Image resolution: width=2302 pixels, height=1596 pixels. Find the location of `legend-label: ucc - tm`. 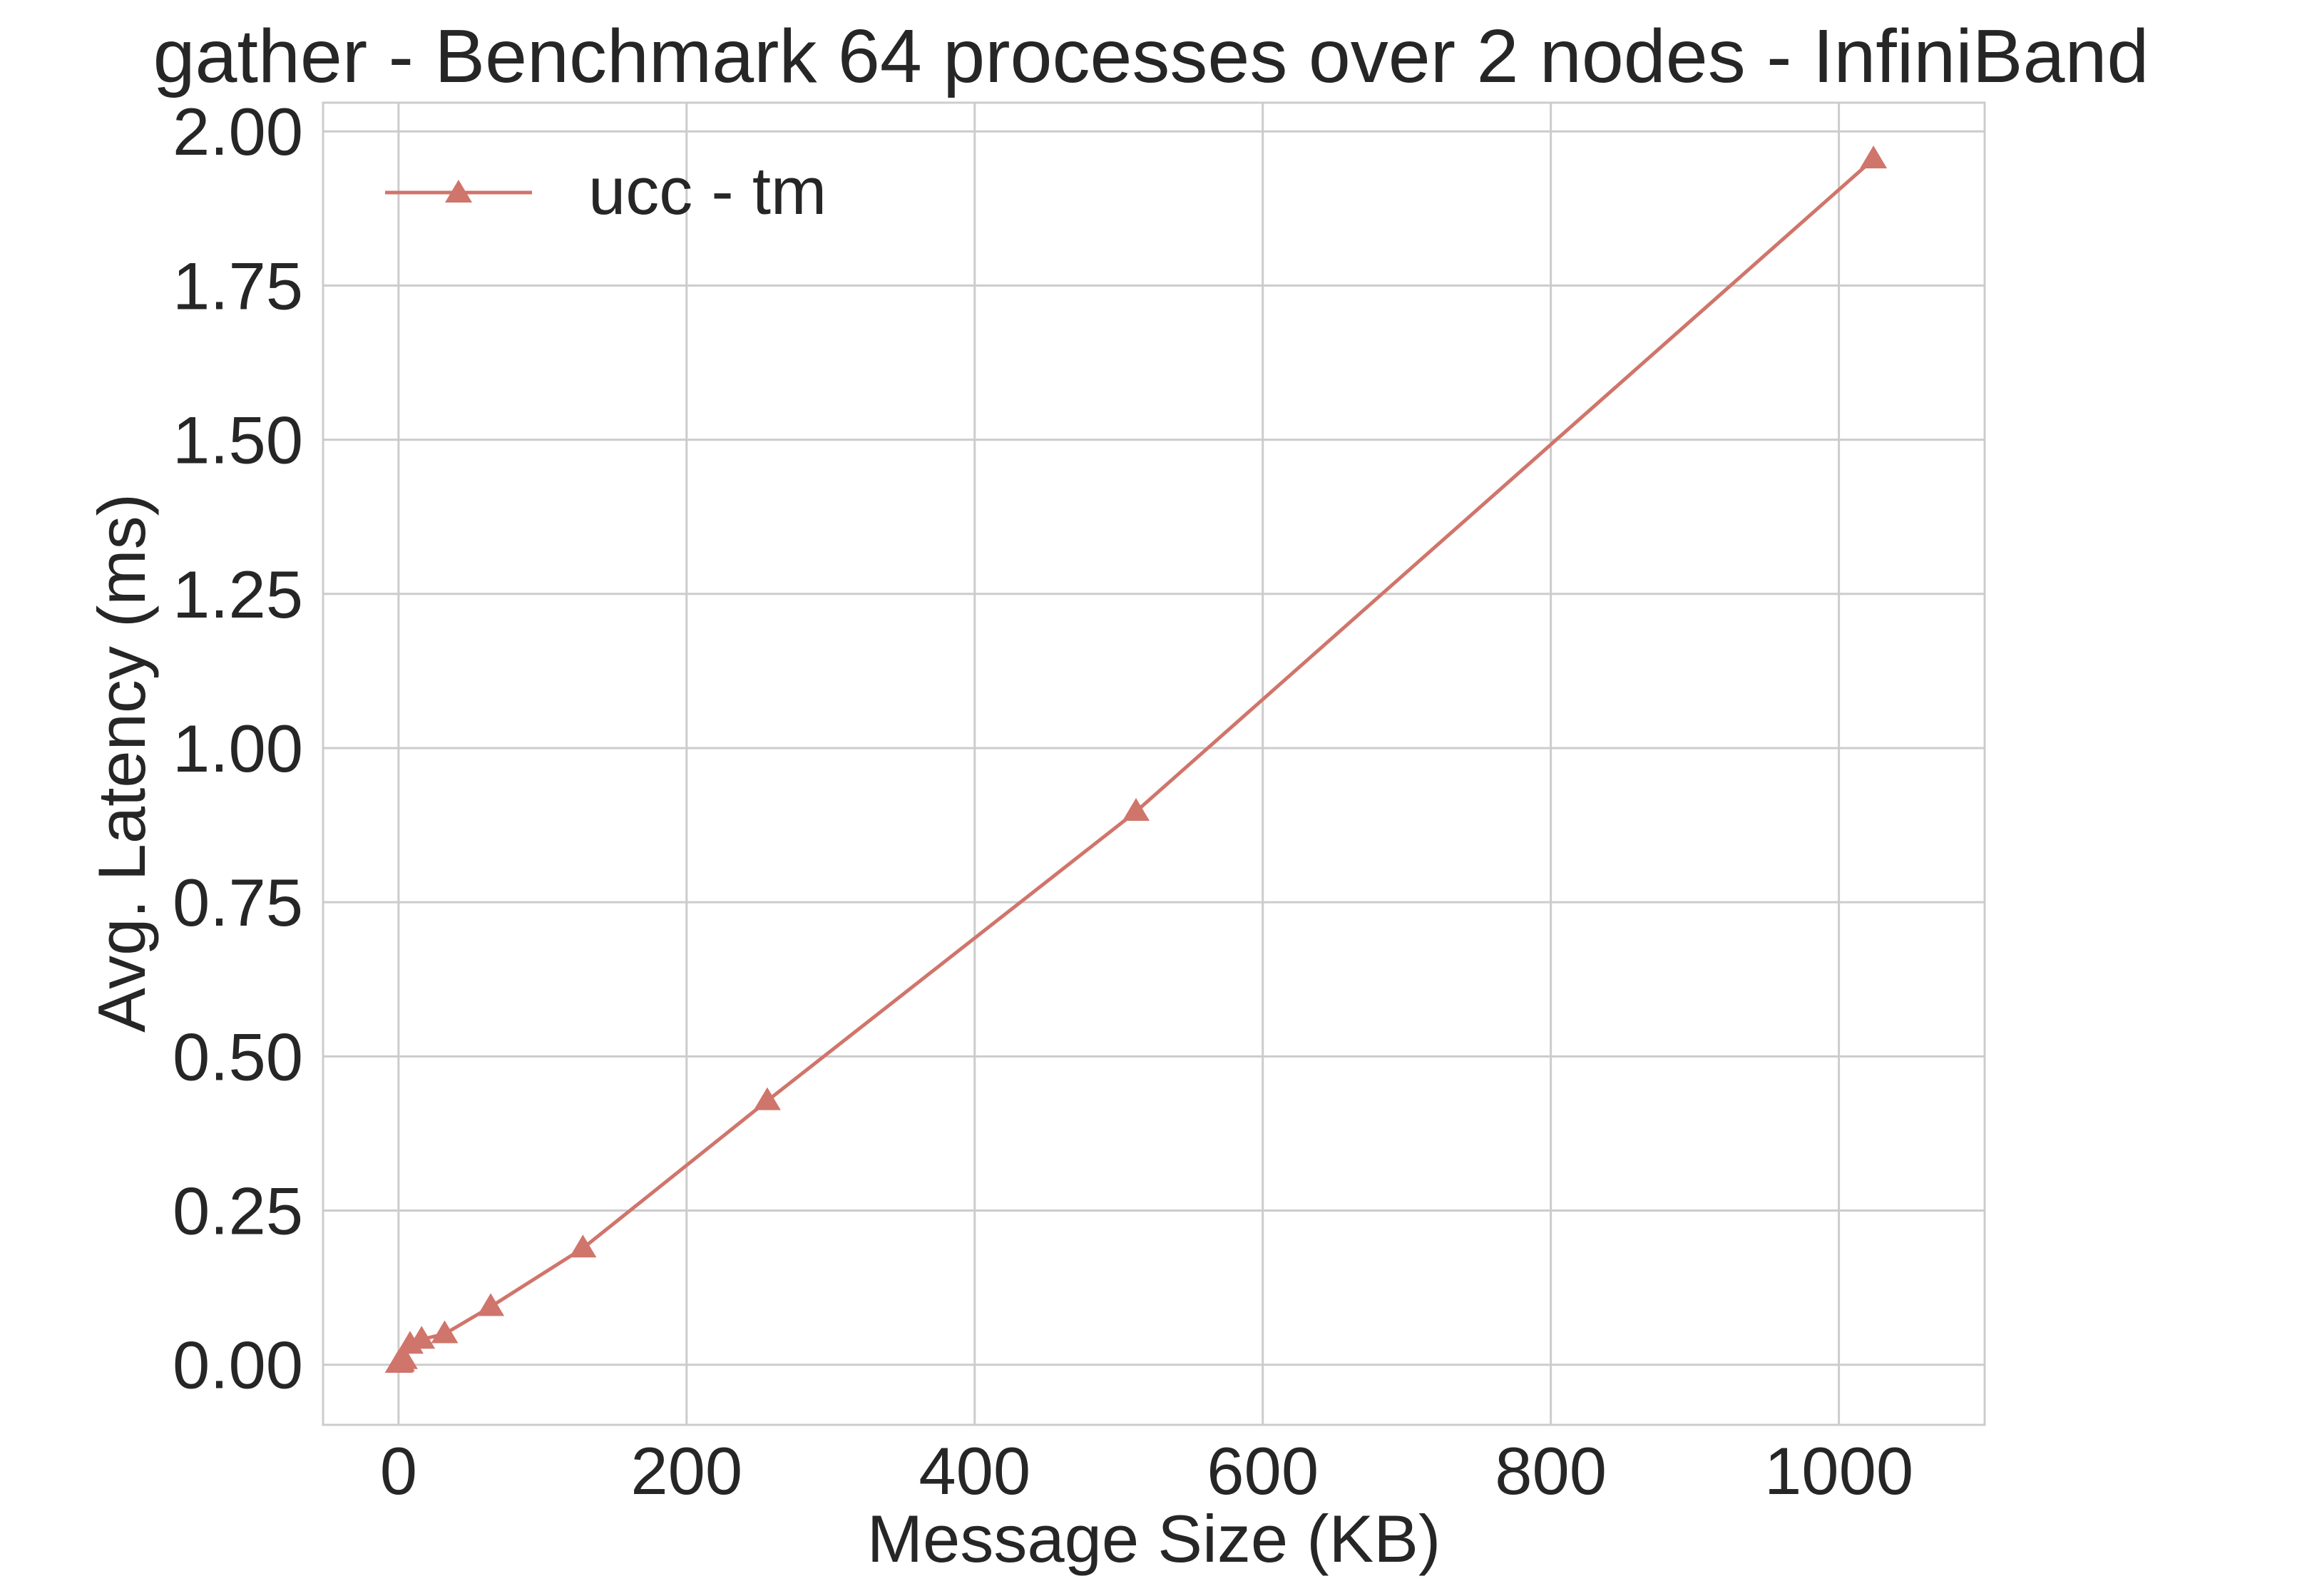

legend-label: ucc - tm is located at coordinates (707, 190).